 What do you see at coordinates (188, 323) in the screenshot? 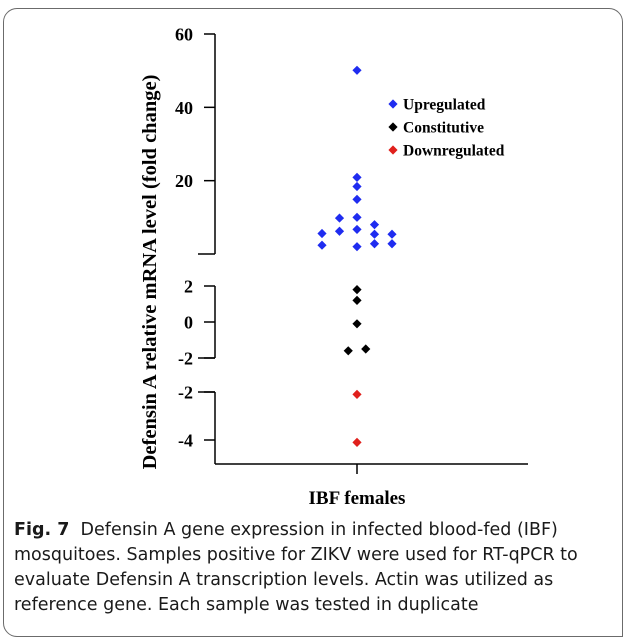
I see `y-tick-label: 0` at bounding box center [188, 323].